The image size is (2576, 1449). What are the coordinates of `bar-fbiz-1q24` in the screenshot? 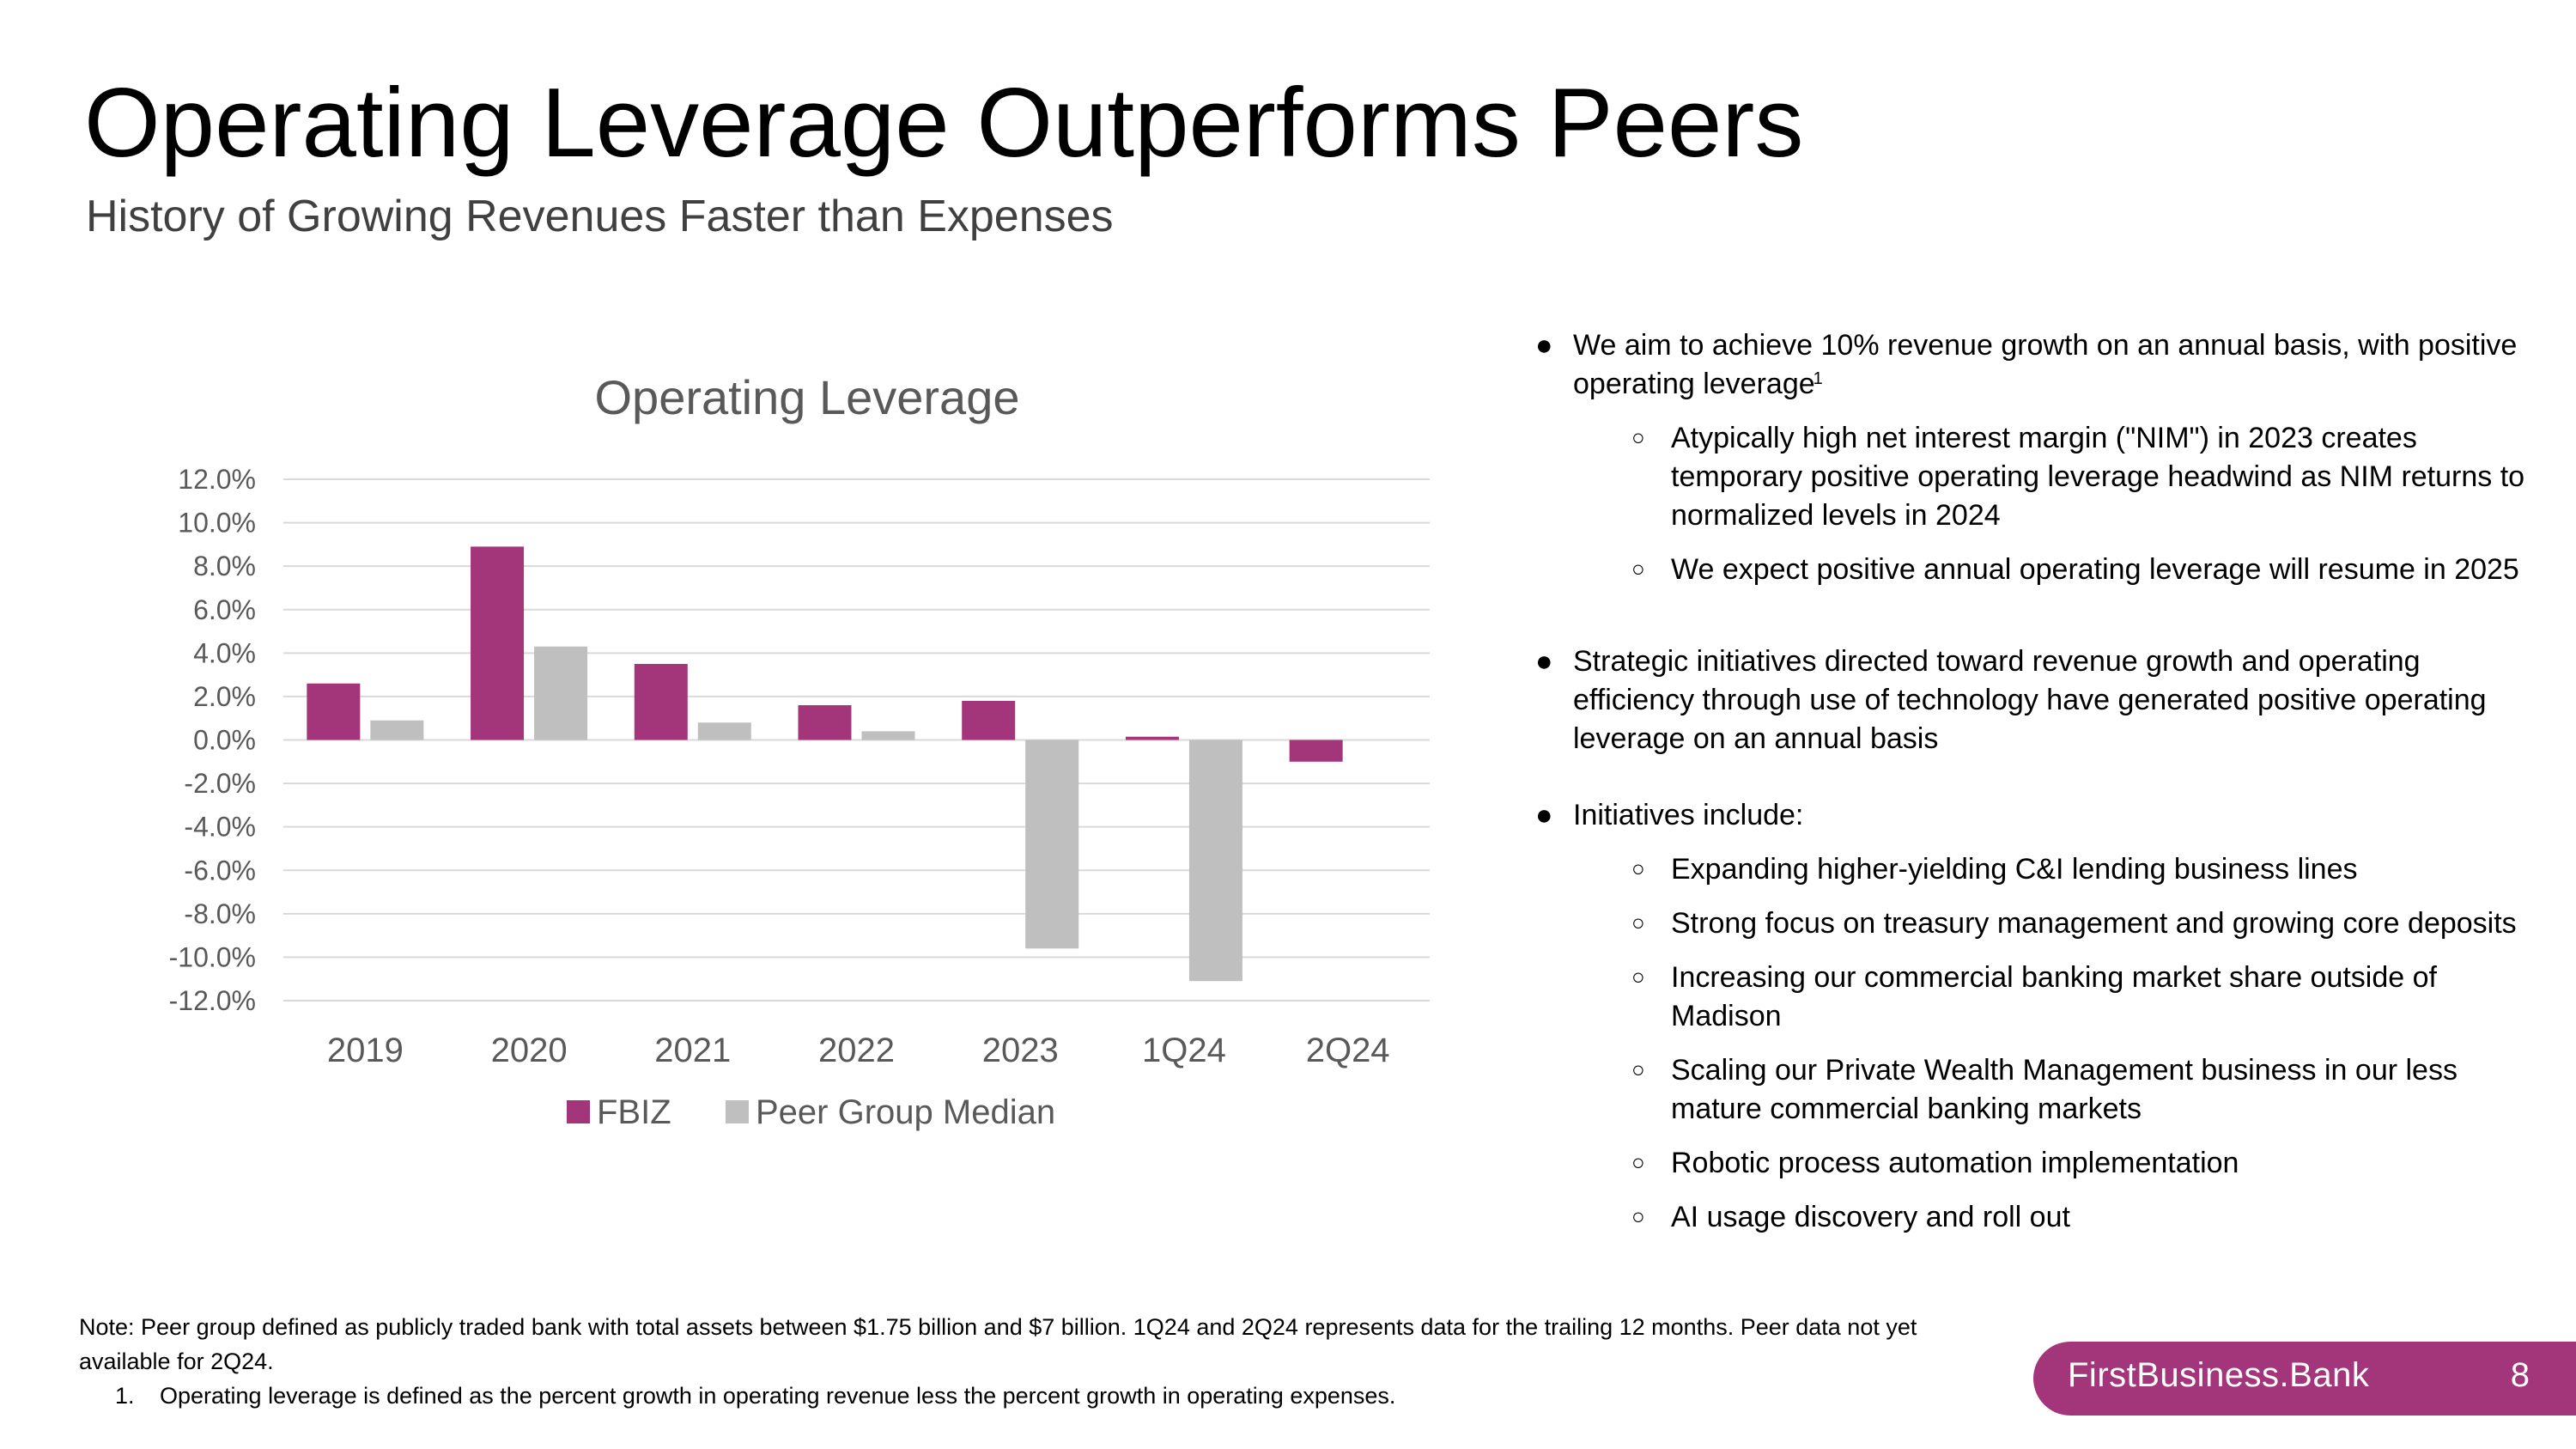 It's located at (1152, 738).